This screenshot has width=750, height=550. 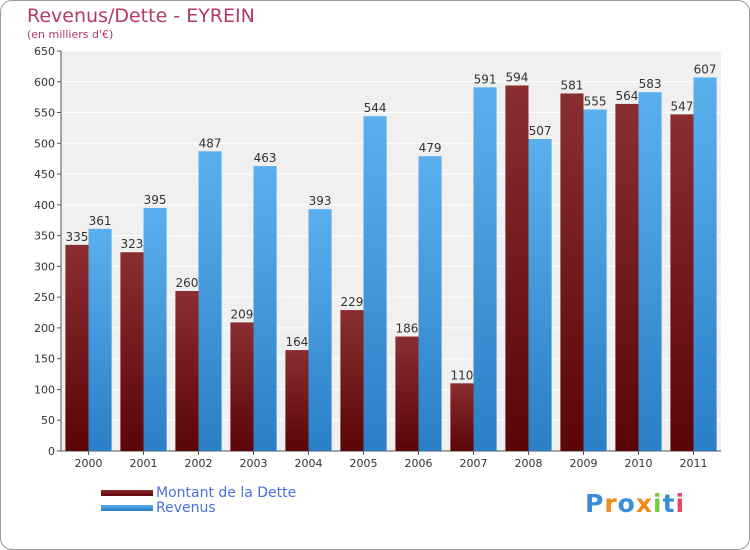 What do you see at coordinates (199, 463) in the screenshot?
I see `x-tick-label: 2002` at bounding box center [199, 463].